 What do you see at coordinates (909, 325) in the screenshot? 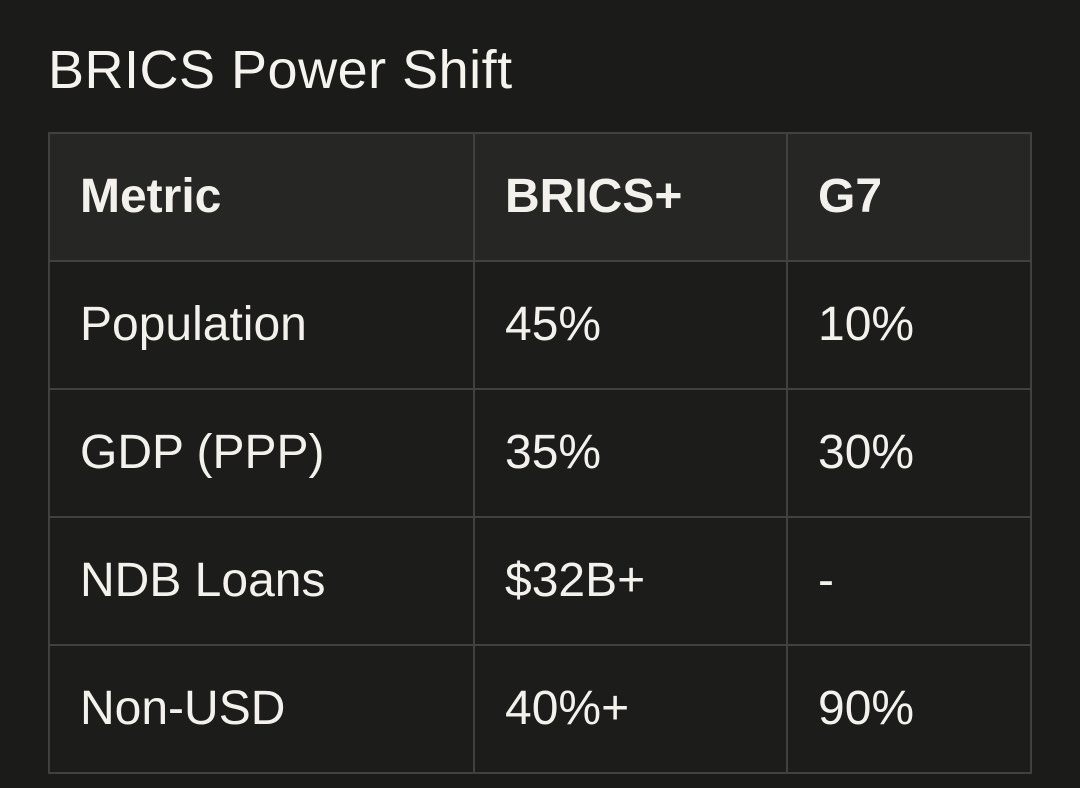
I see `cell-population-g7: 10%` at bounding box center [909, 325].